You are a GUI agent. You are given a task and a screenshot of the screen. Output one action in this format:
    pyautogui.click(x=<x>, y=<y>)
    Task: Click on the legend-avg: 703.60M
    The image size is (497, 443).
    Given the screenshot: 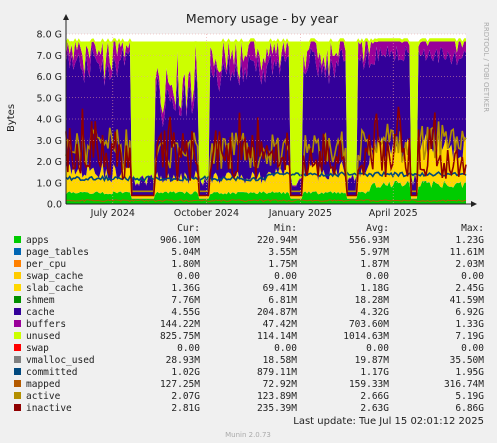 What is the action you would take?
    pyautogui.click(x=369, y=324)
    